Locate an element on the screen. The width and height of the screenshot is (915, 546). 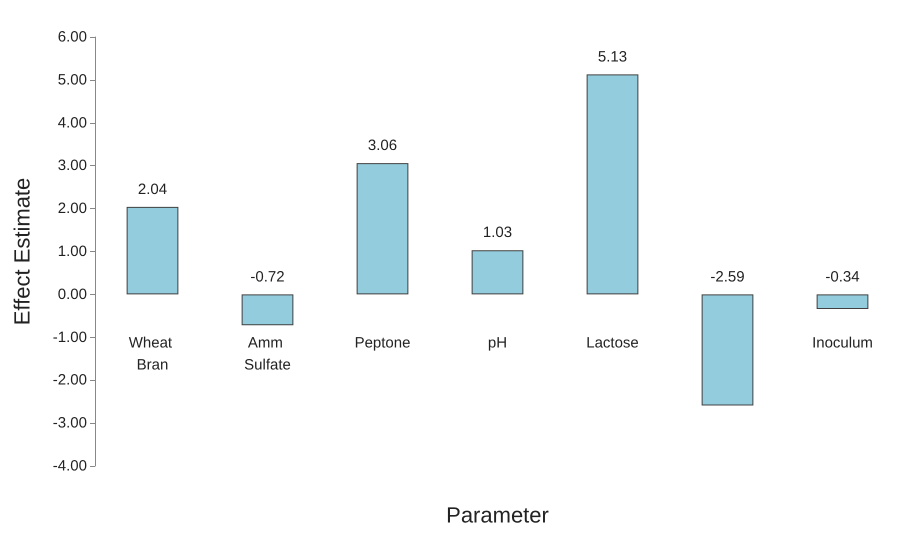
y-axis-title: Effect Estimate is located at coordinates (22, 252).